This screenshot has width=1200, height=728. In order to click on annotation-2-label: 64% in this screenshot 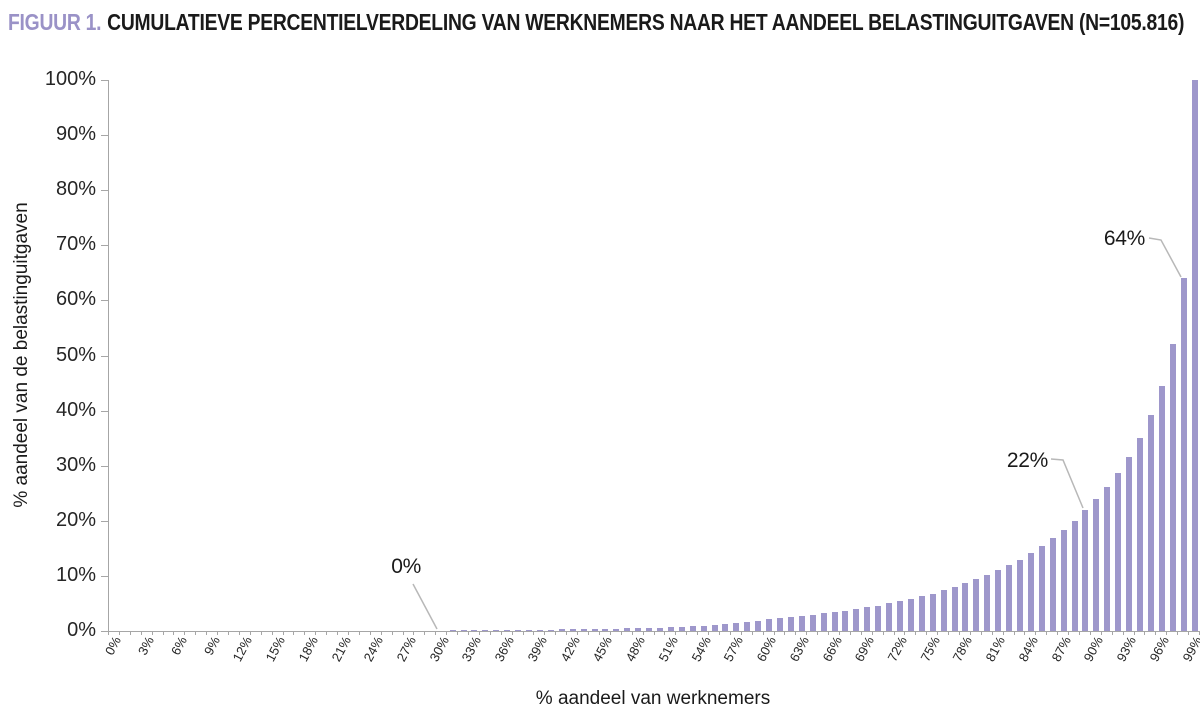, I will do `click(1124, 238)`.